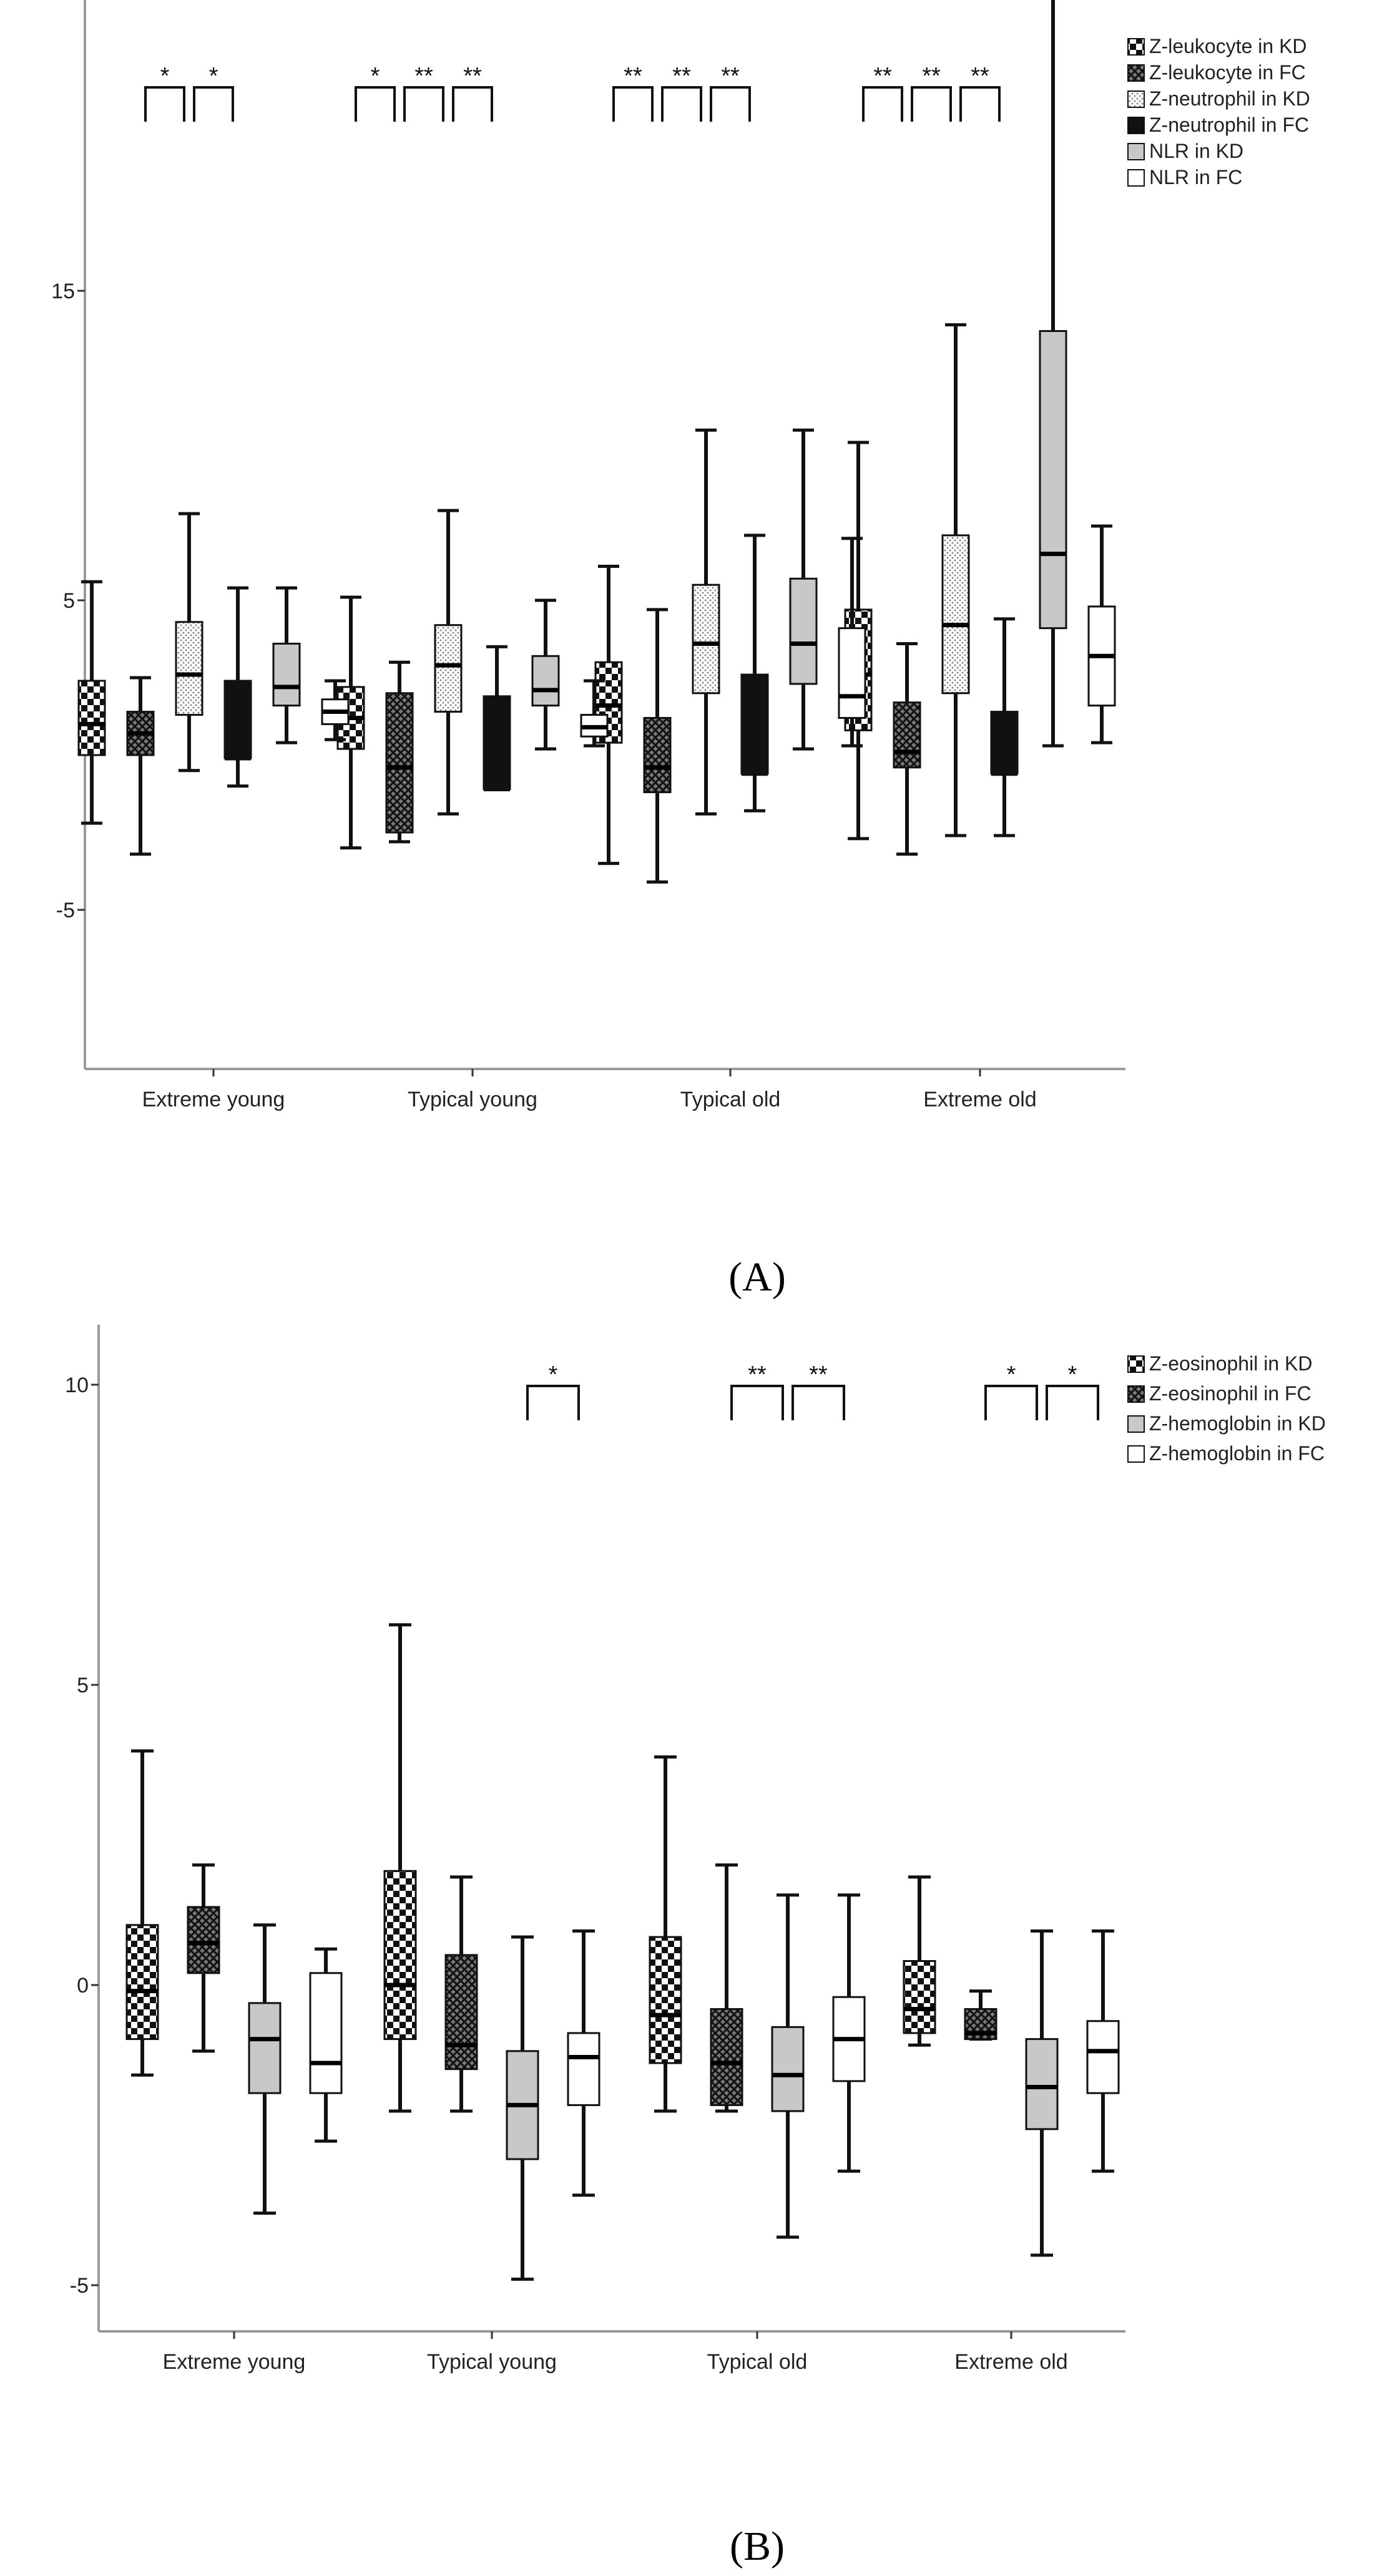 This screenshot has width=1387, height=2576. What do you see at coordinates (1196, 151) in the screenshot?
I see `legend-label: NLR in KD` at bounding box center [1196, 151].